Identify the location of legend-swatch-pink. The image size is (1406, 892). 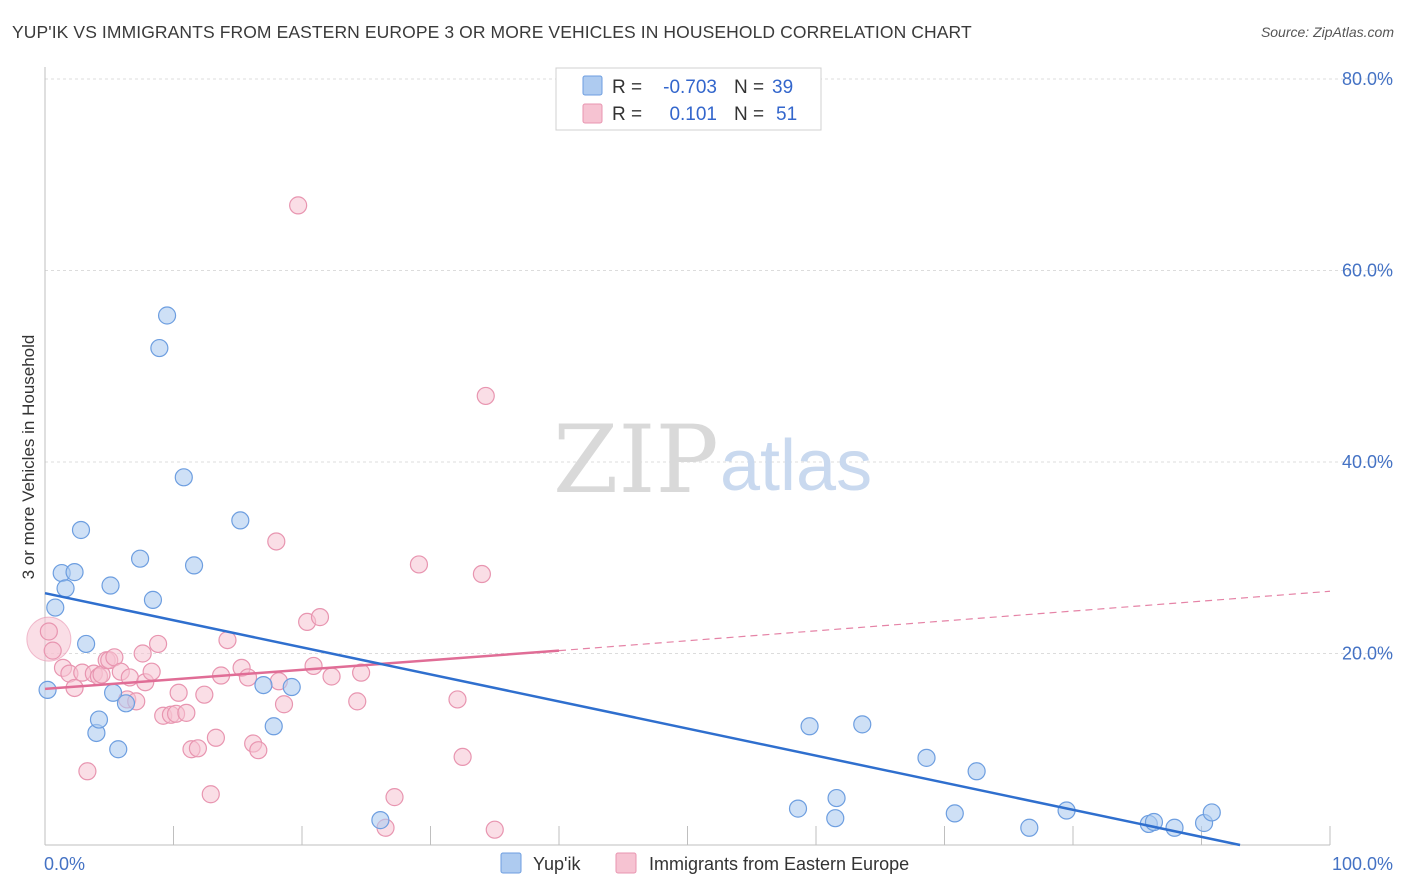
(592, 113).